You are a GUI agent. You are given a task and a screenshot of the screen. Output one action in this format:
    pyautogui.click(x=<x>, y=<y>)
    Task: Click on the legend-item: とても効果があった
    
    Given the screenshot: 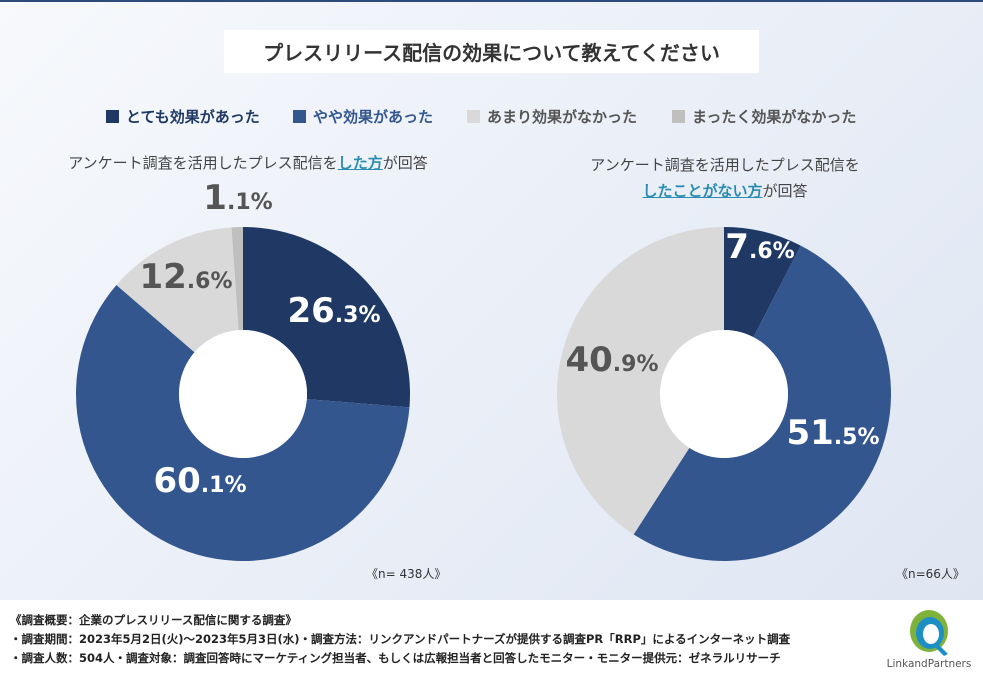 What is the action you would take?
    pyautogui.click(x=183, y=116)
    